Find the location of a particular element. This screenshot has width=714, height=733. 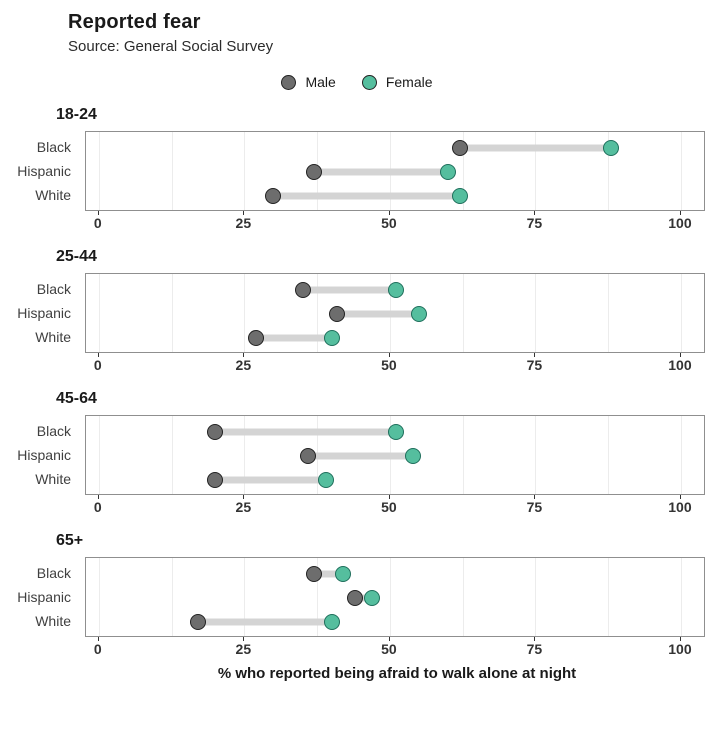

legend-item-male: Male is located at coordinates (308, 82).